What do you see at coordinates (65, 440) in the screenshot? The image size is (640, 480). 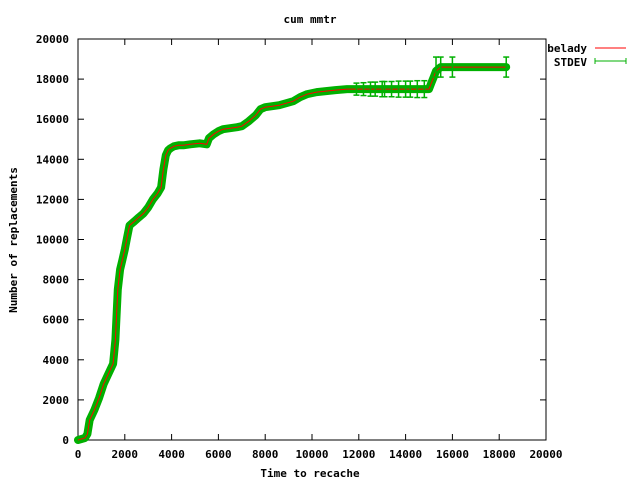 I see `y-tick-label: 0` at bounding box center [65, 440].